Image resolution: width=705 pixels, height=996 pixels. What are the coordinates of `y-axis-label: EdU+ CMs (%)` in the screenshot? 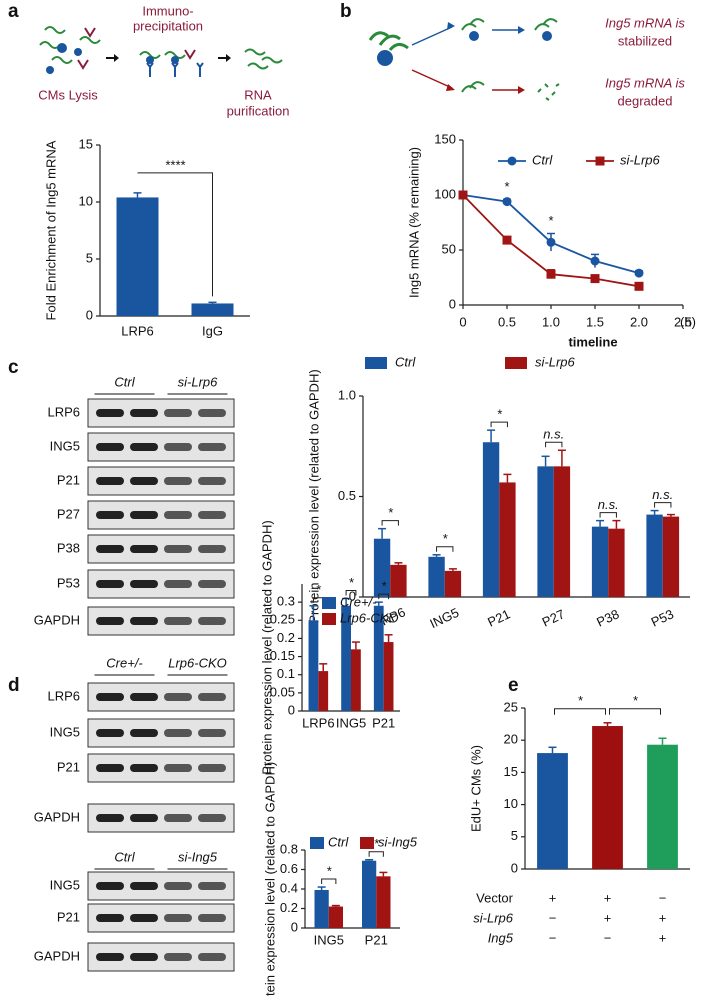 It's located at (475, 788).